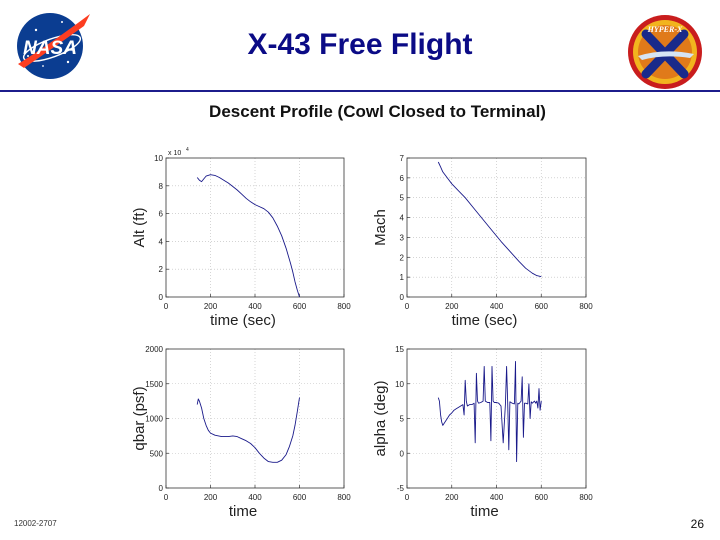 Image resolution: width=720 pixels, height=540 pixels. What do you see at coordinates (161, 214) in the screenshot?
I see `alt-ytick-label: 6` at bounding box center [161, 214].